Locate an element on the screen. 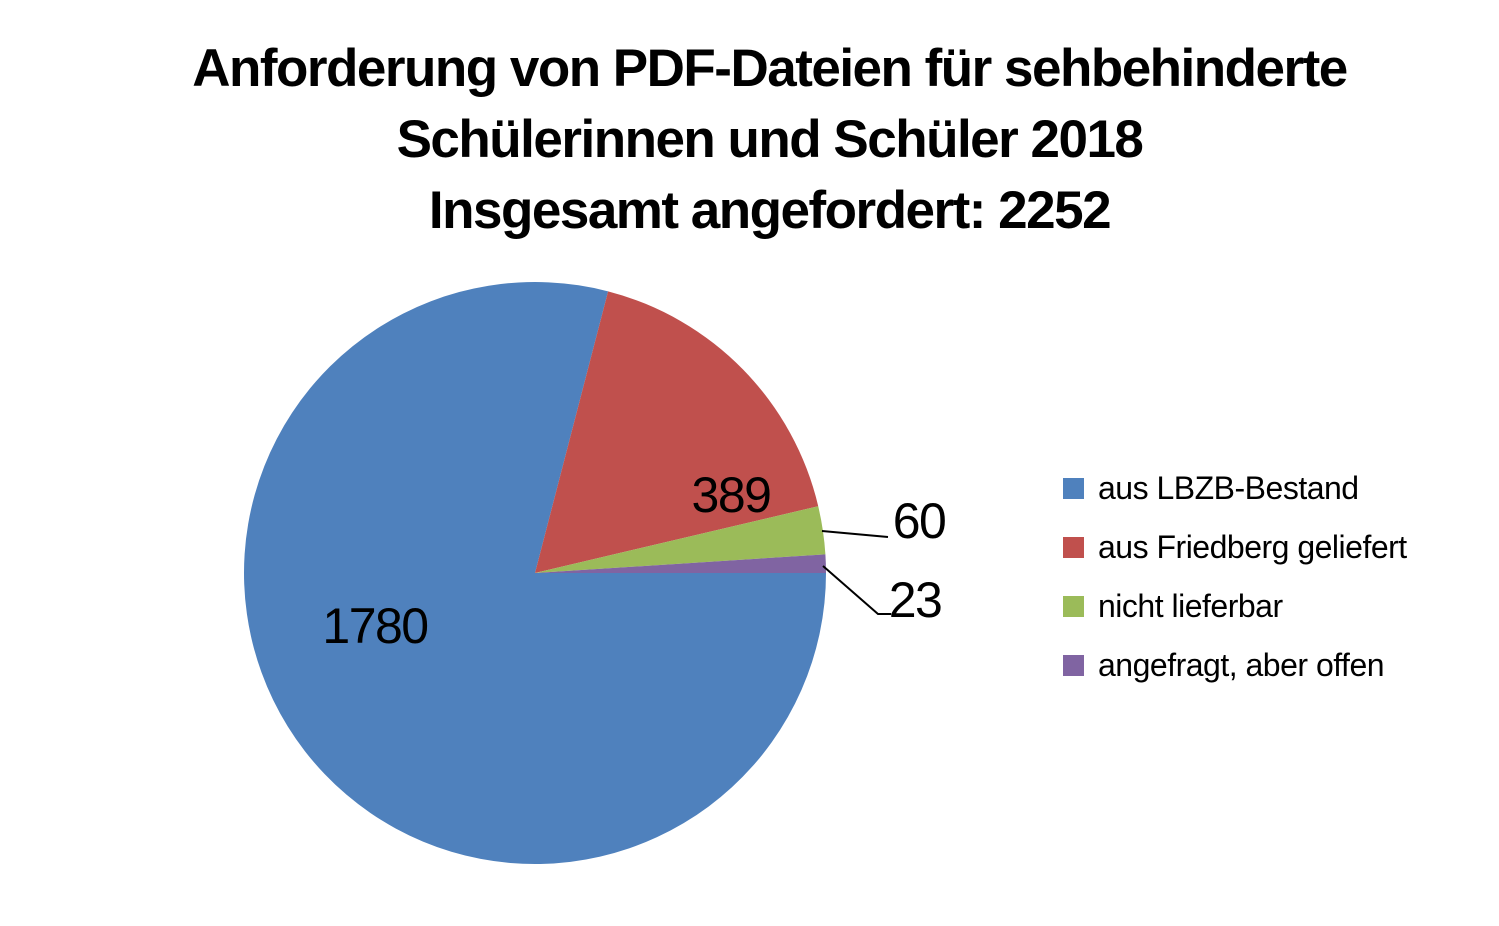 The width and height of the screenshot is (1499, 926). legend-label: aus Friedberg geliefert is located at coordinates (1252, 547).